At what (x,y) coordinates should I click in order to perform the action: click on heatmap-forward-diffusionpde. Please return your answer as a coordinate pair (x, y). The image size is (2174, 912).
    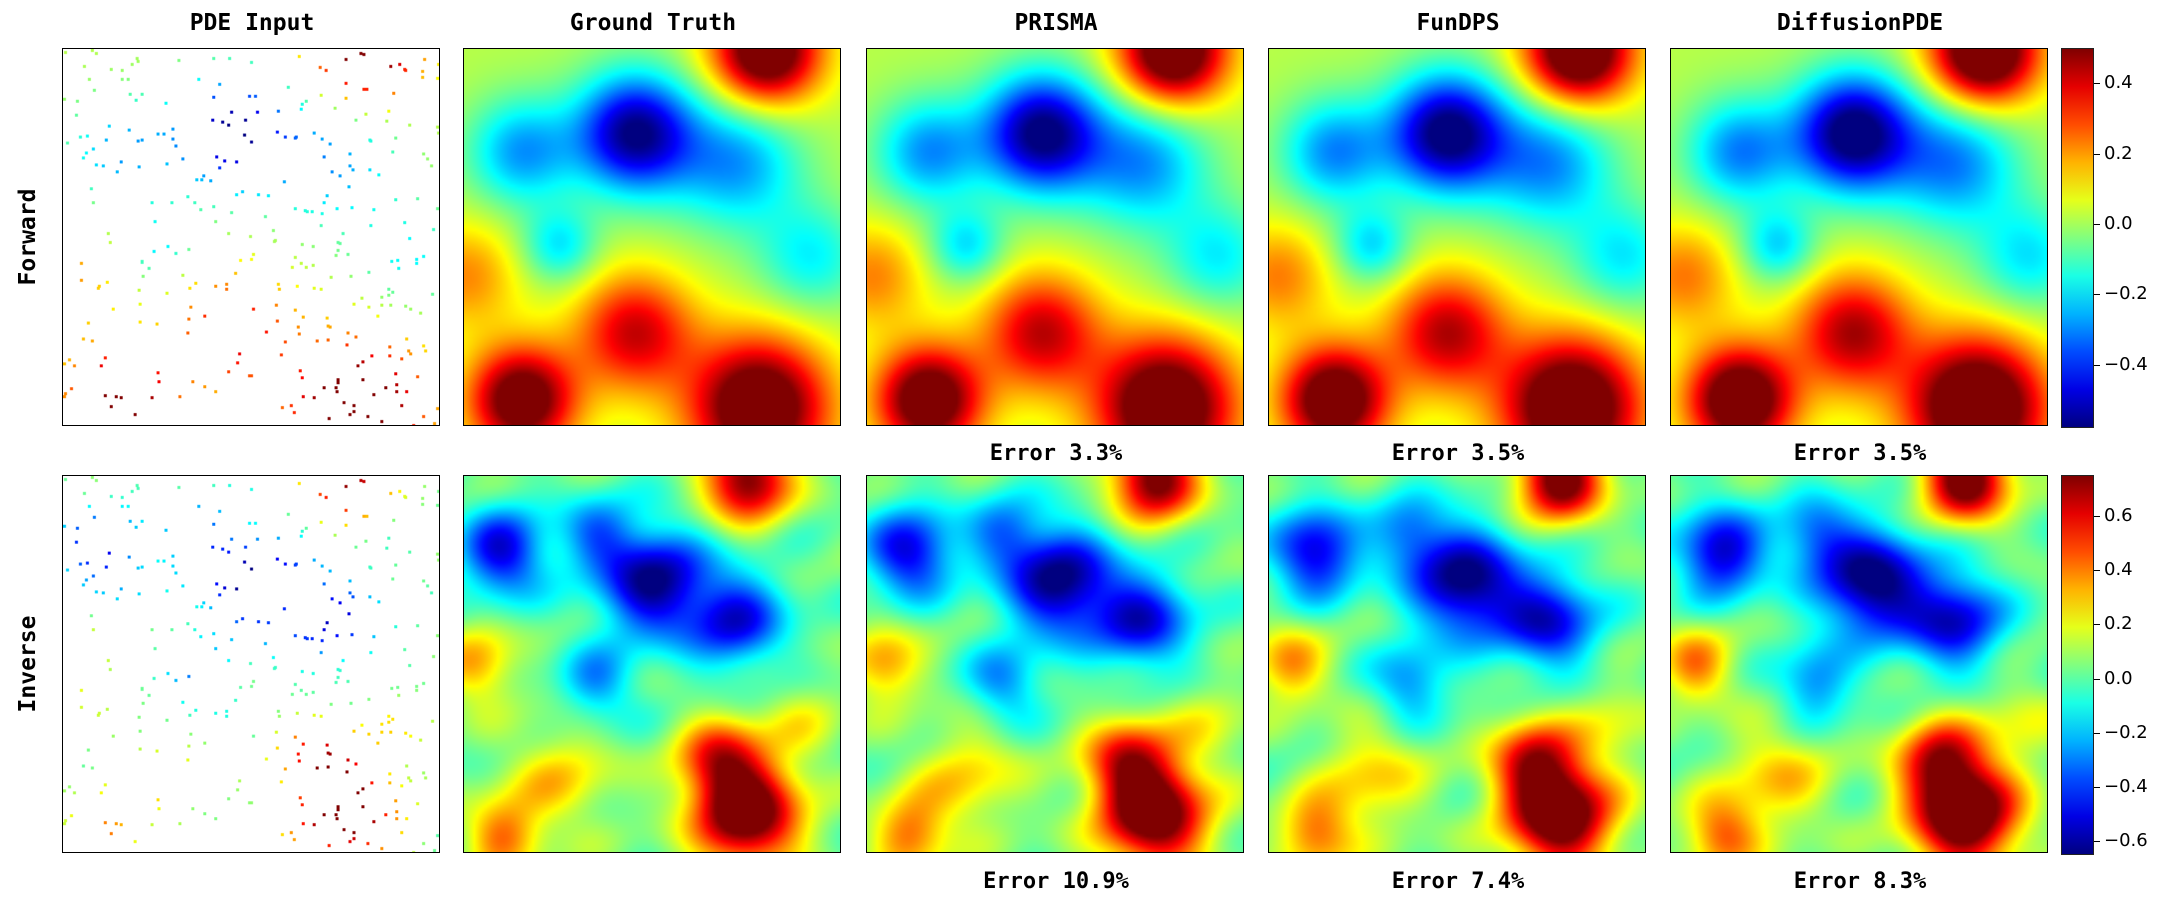
    Looking at the image, I should click on (1859, 237).